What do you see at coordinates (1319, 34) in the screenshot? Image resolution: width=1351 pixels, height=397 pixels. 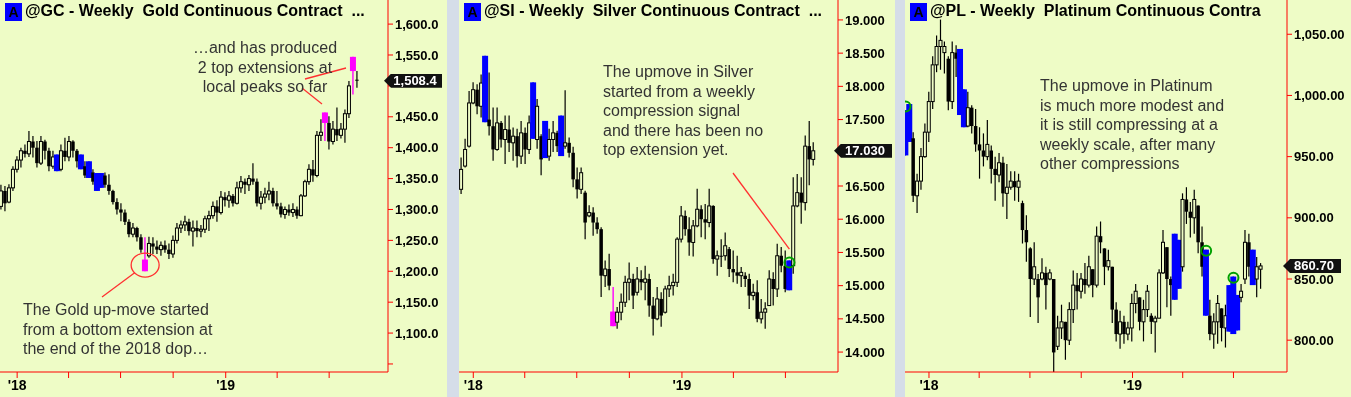 I see `y-tick-label: 1,050.00` at bounding box center [1319, 34].